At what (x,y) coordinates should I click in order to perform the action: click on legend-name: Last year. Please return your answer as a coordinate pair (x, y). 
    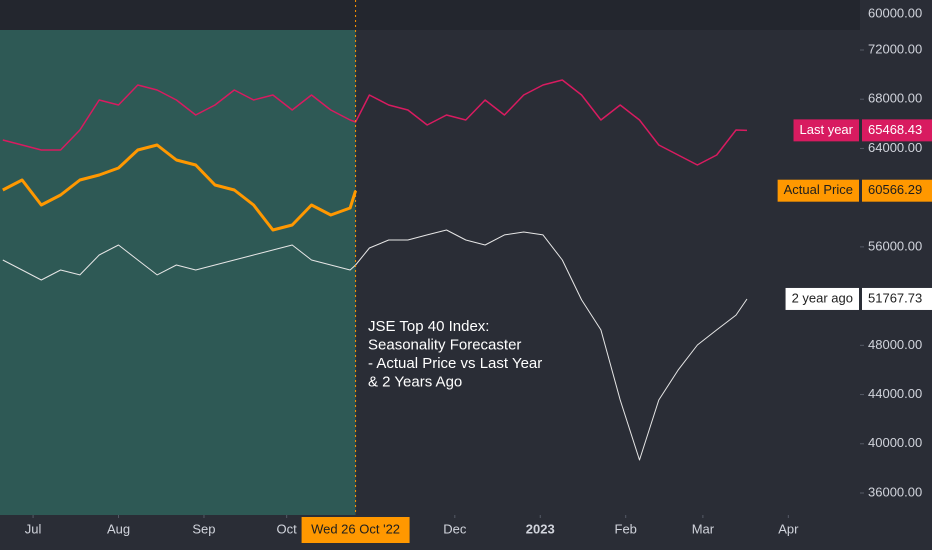
    Looking at the image, I should click on (827, 129).